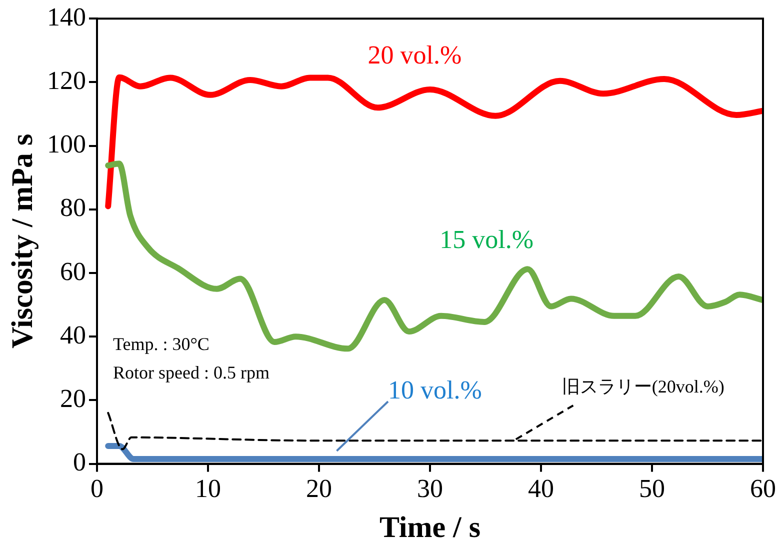 This screenshot has width=783, height=549. I want to click on x-tick-label: 10, so click(208, 489).